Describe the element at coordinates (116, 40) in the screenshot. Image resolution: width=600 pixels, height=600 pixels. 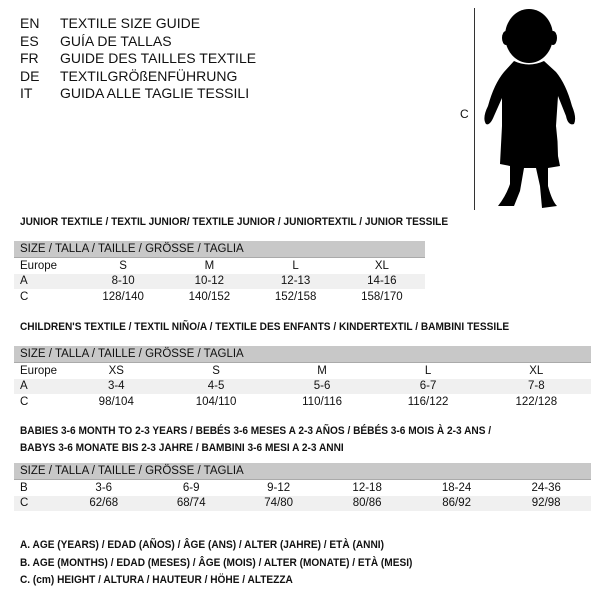
I see `lang-title: GUÍA DE TALLAS` at that location.